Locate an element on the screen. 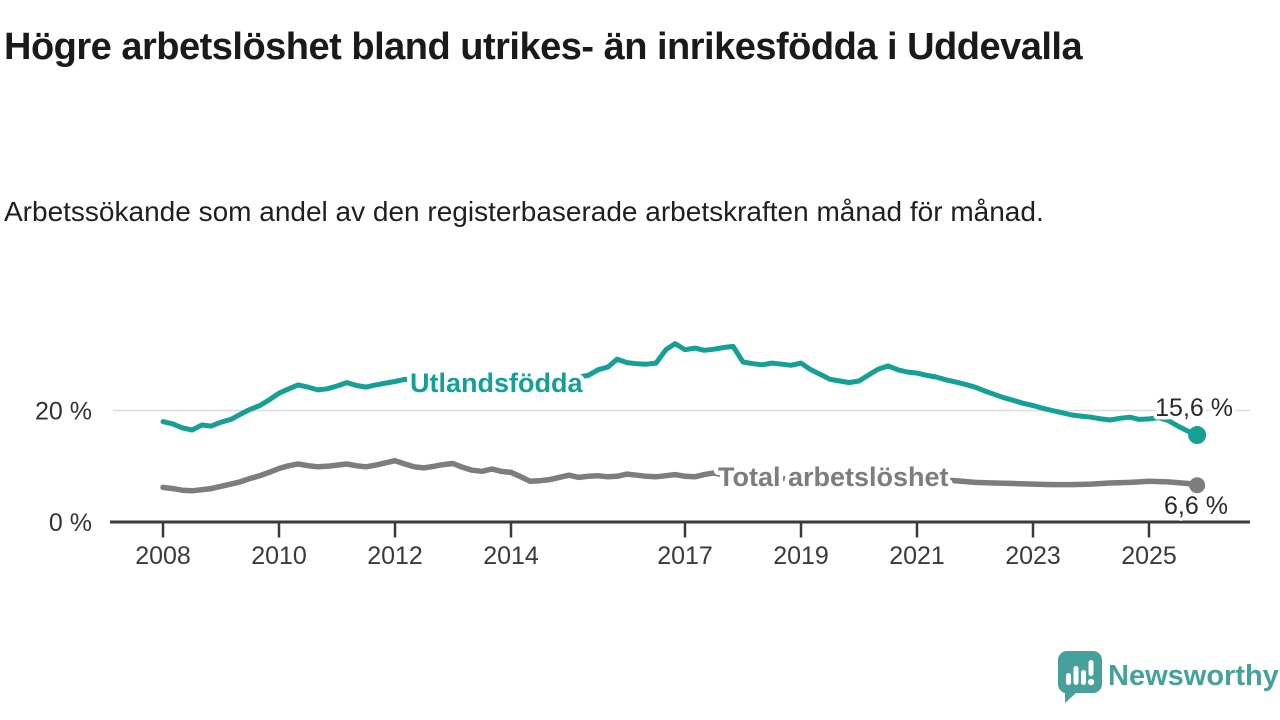 This screenshot has width=1280, height=720. x-axis-tick-label: 2012 is located at coordinates (395, 556).